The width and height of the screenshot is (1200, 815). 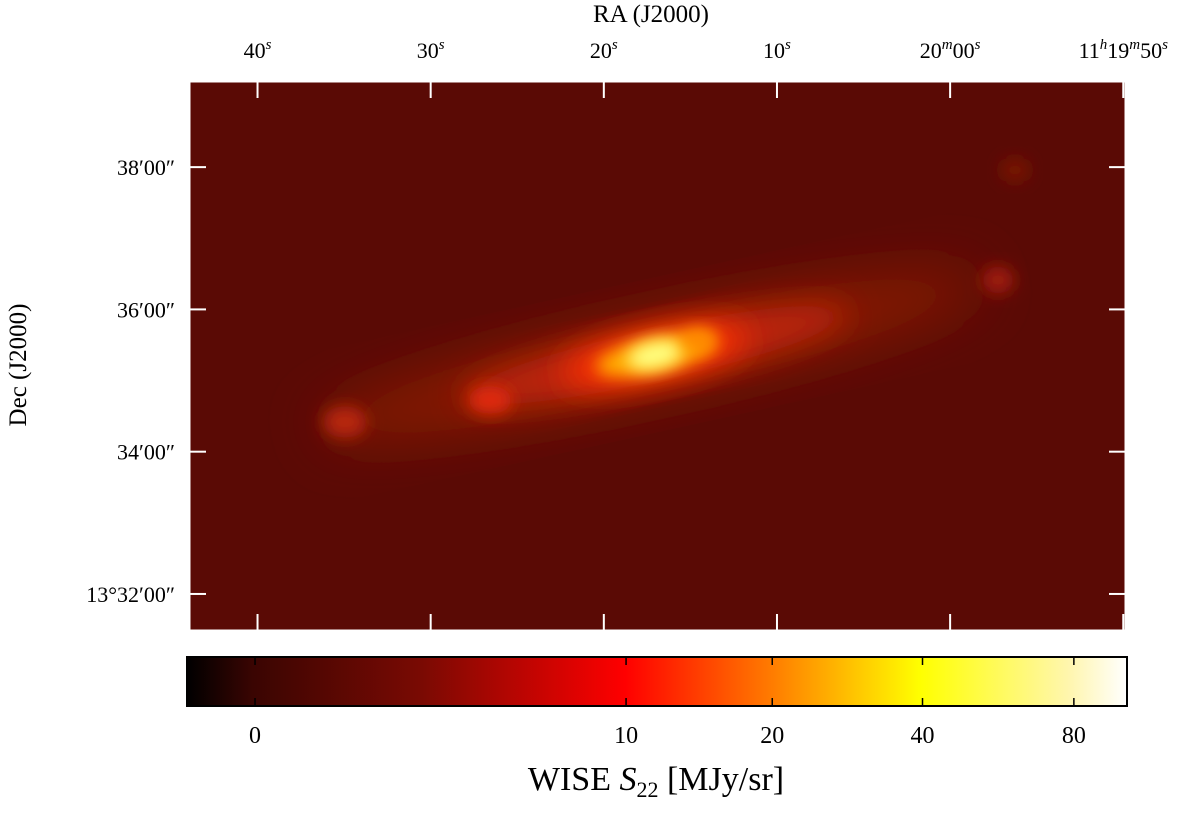 I want to click on colorbar, so click(x=657, y=681).